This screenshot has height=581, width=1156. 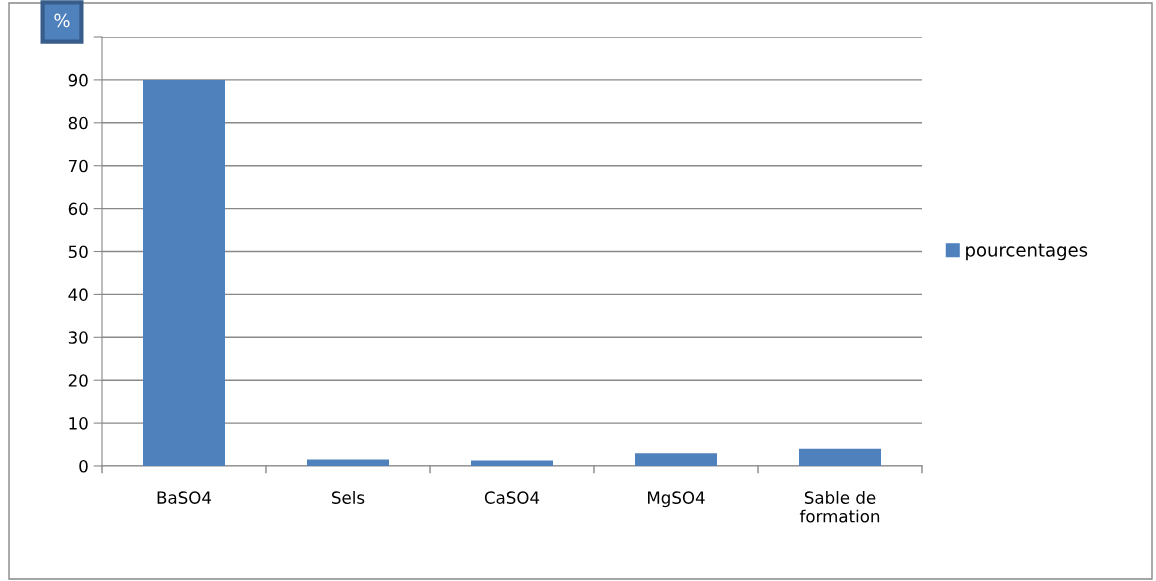 I want to click on y-tick-label: 40, so click(x=78, y=294).